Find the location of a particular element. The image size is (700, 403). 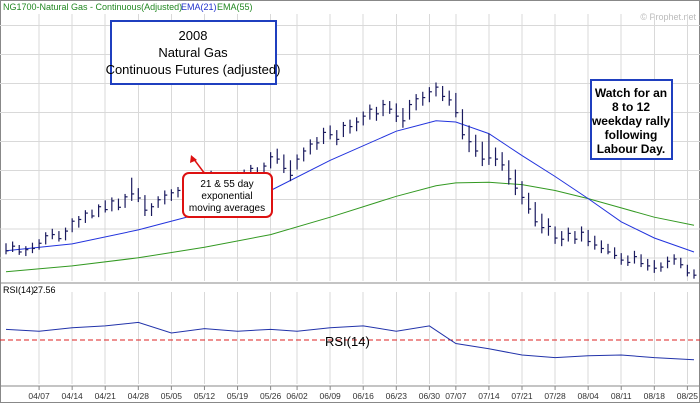

x-tick-label: 08/18 is located at coordinates (655, 396).